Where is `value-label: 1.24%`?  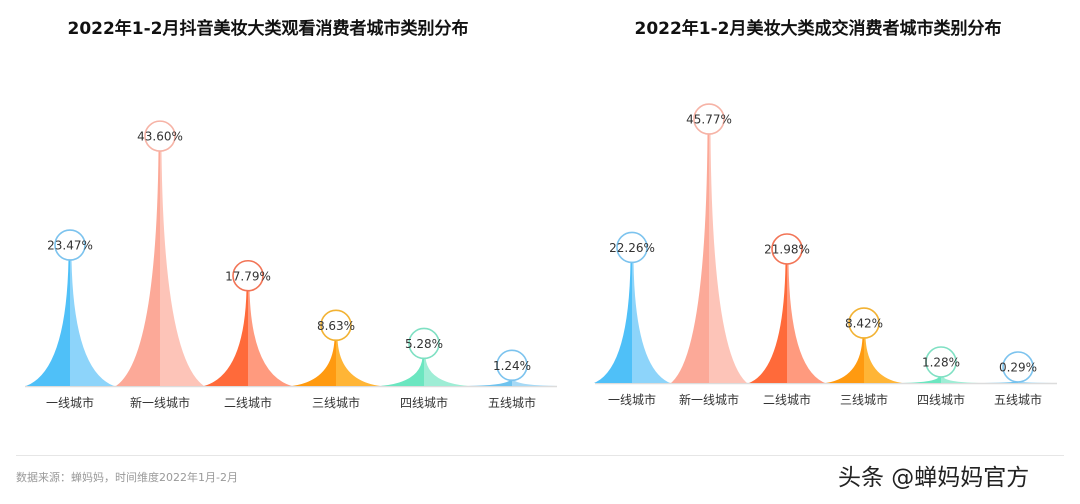 value-label: 1.24% is located at coordinates (512, 366).